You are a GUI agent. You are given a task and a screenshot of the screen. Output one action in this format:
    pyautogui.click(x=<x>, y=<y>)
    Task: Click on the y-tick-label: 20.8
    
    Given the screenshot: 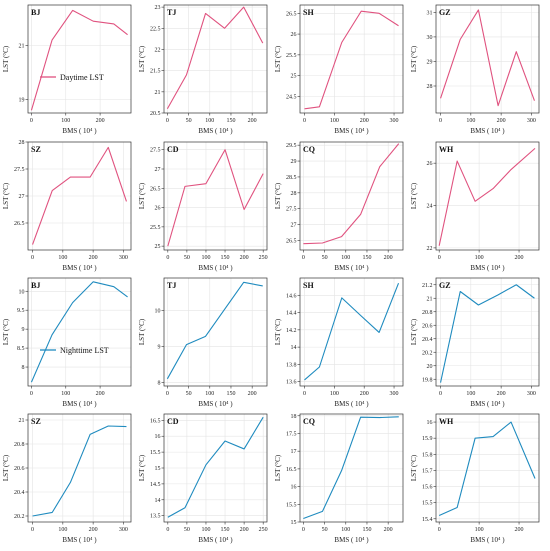 What is the action you would take?
    pyautogui.click(x=427, y=313)
    